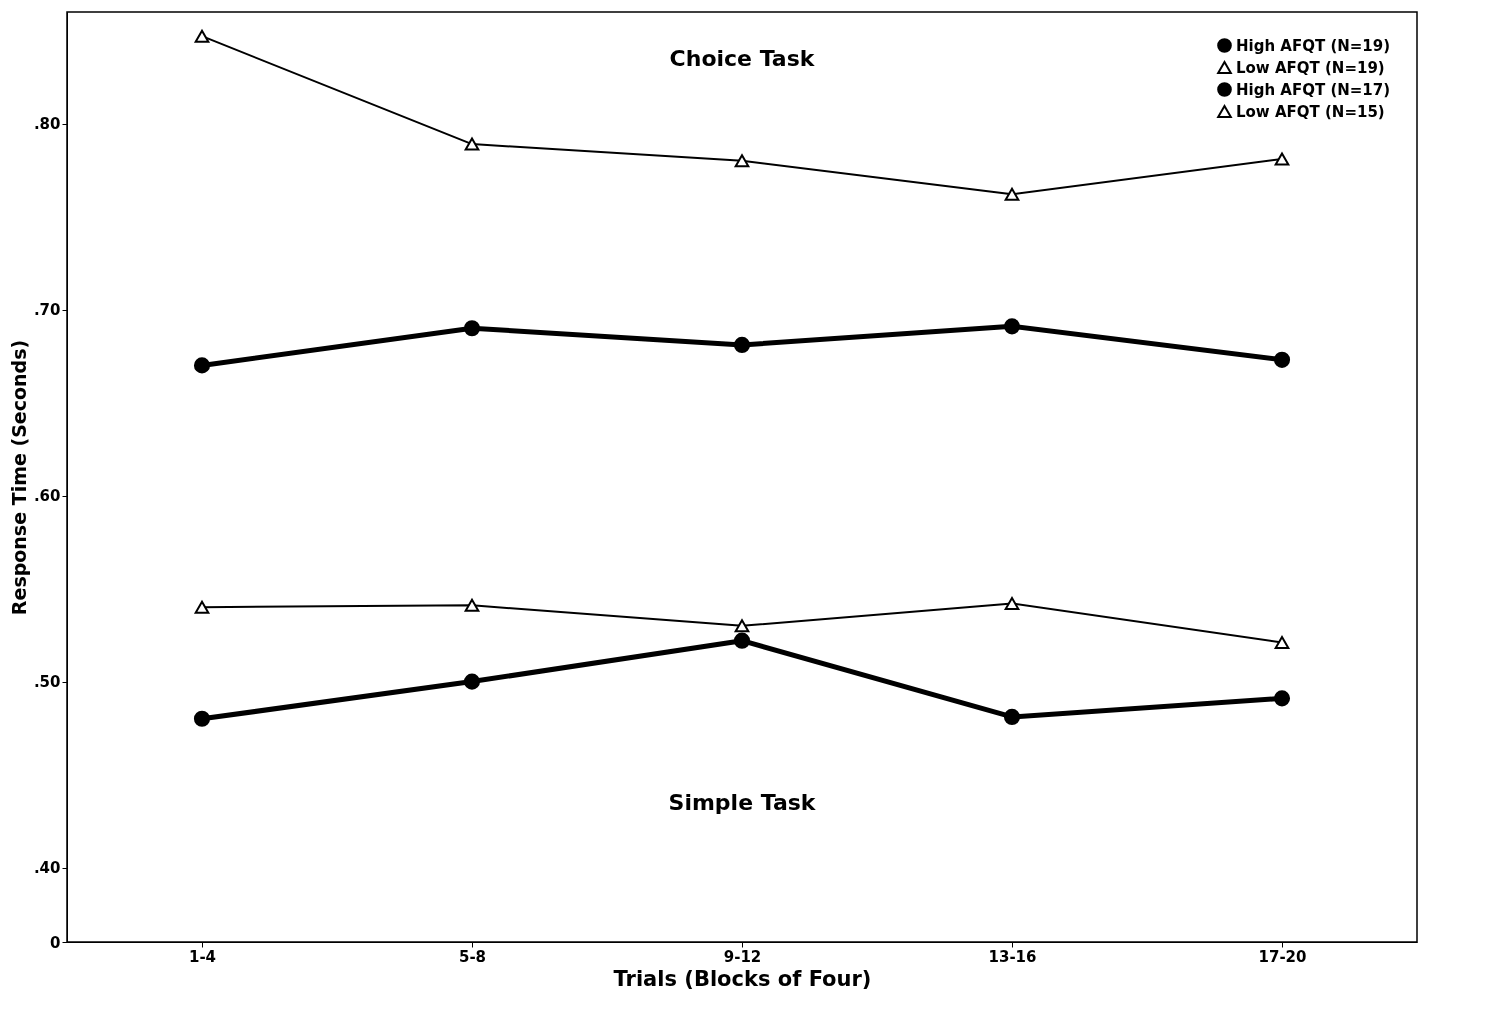  What do you see at coordinates (1012, 956) in the screenshot?
I see `x-tick-label: 13-16` at bounding box center [1012, 956].